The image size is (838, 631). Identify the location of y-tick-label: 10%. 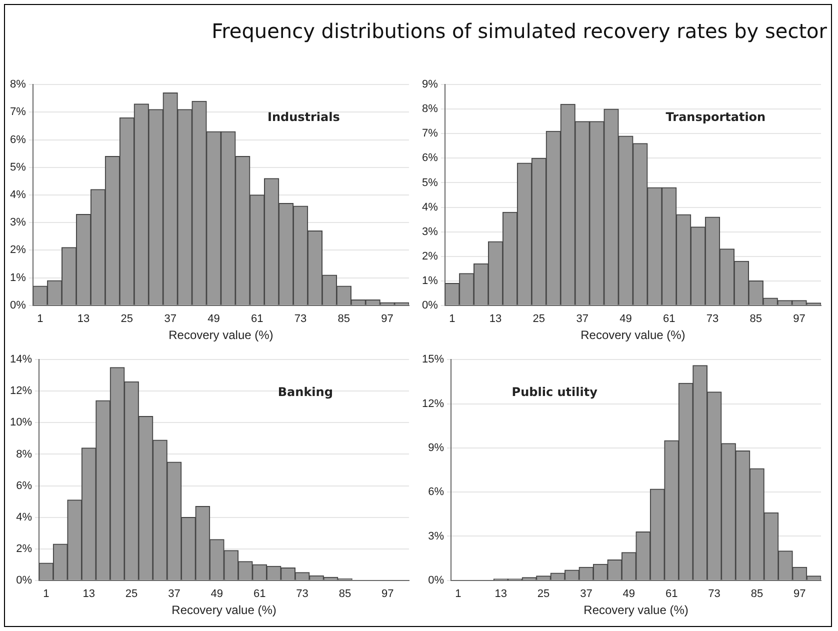
(21, 422).